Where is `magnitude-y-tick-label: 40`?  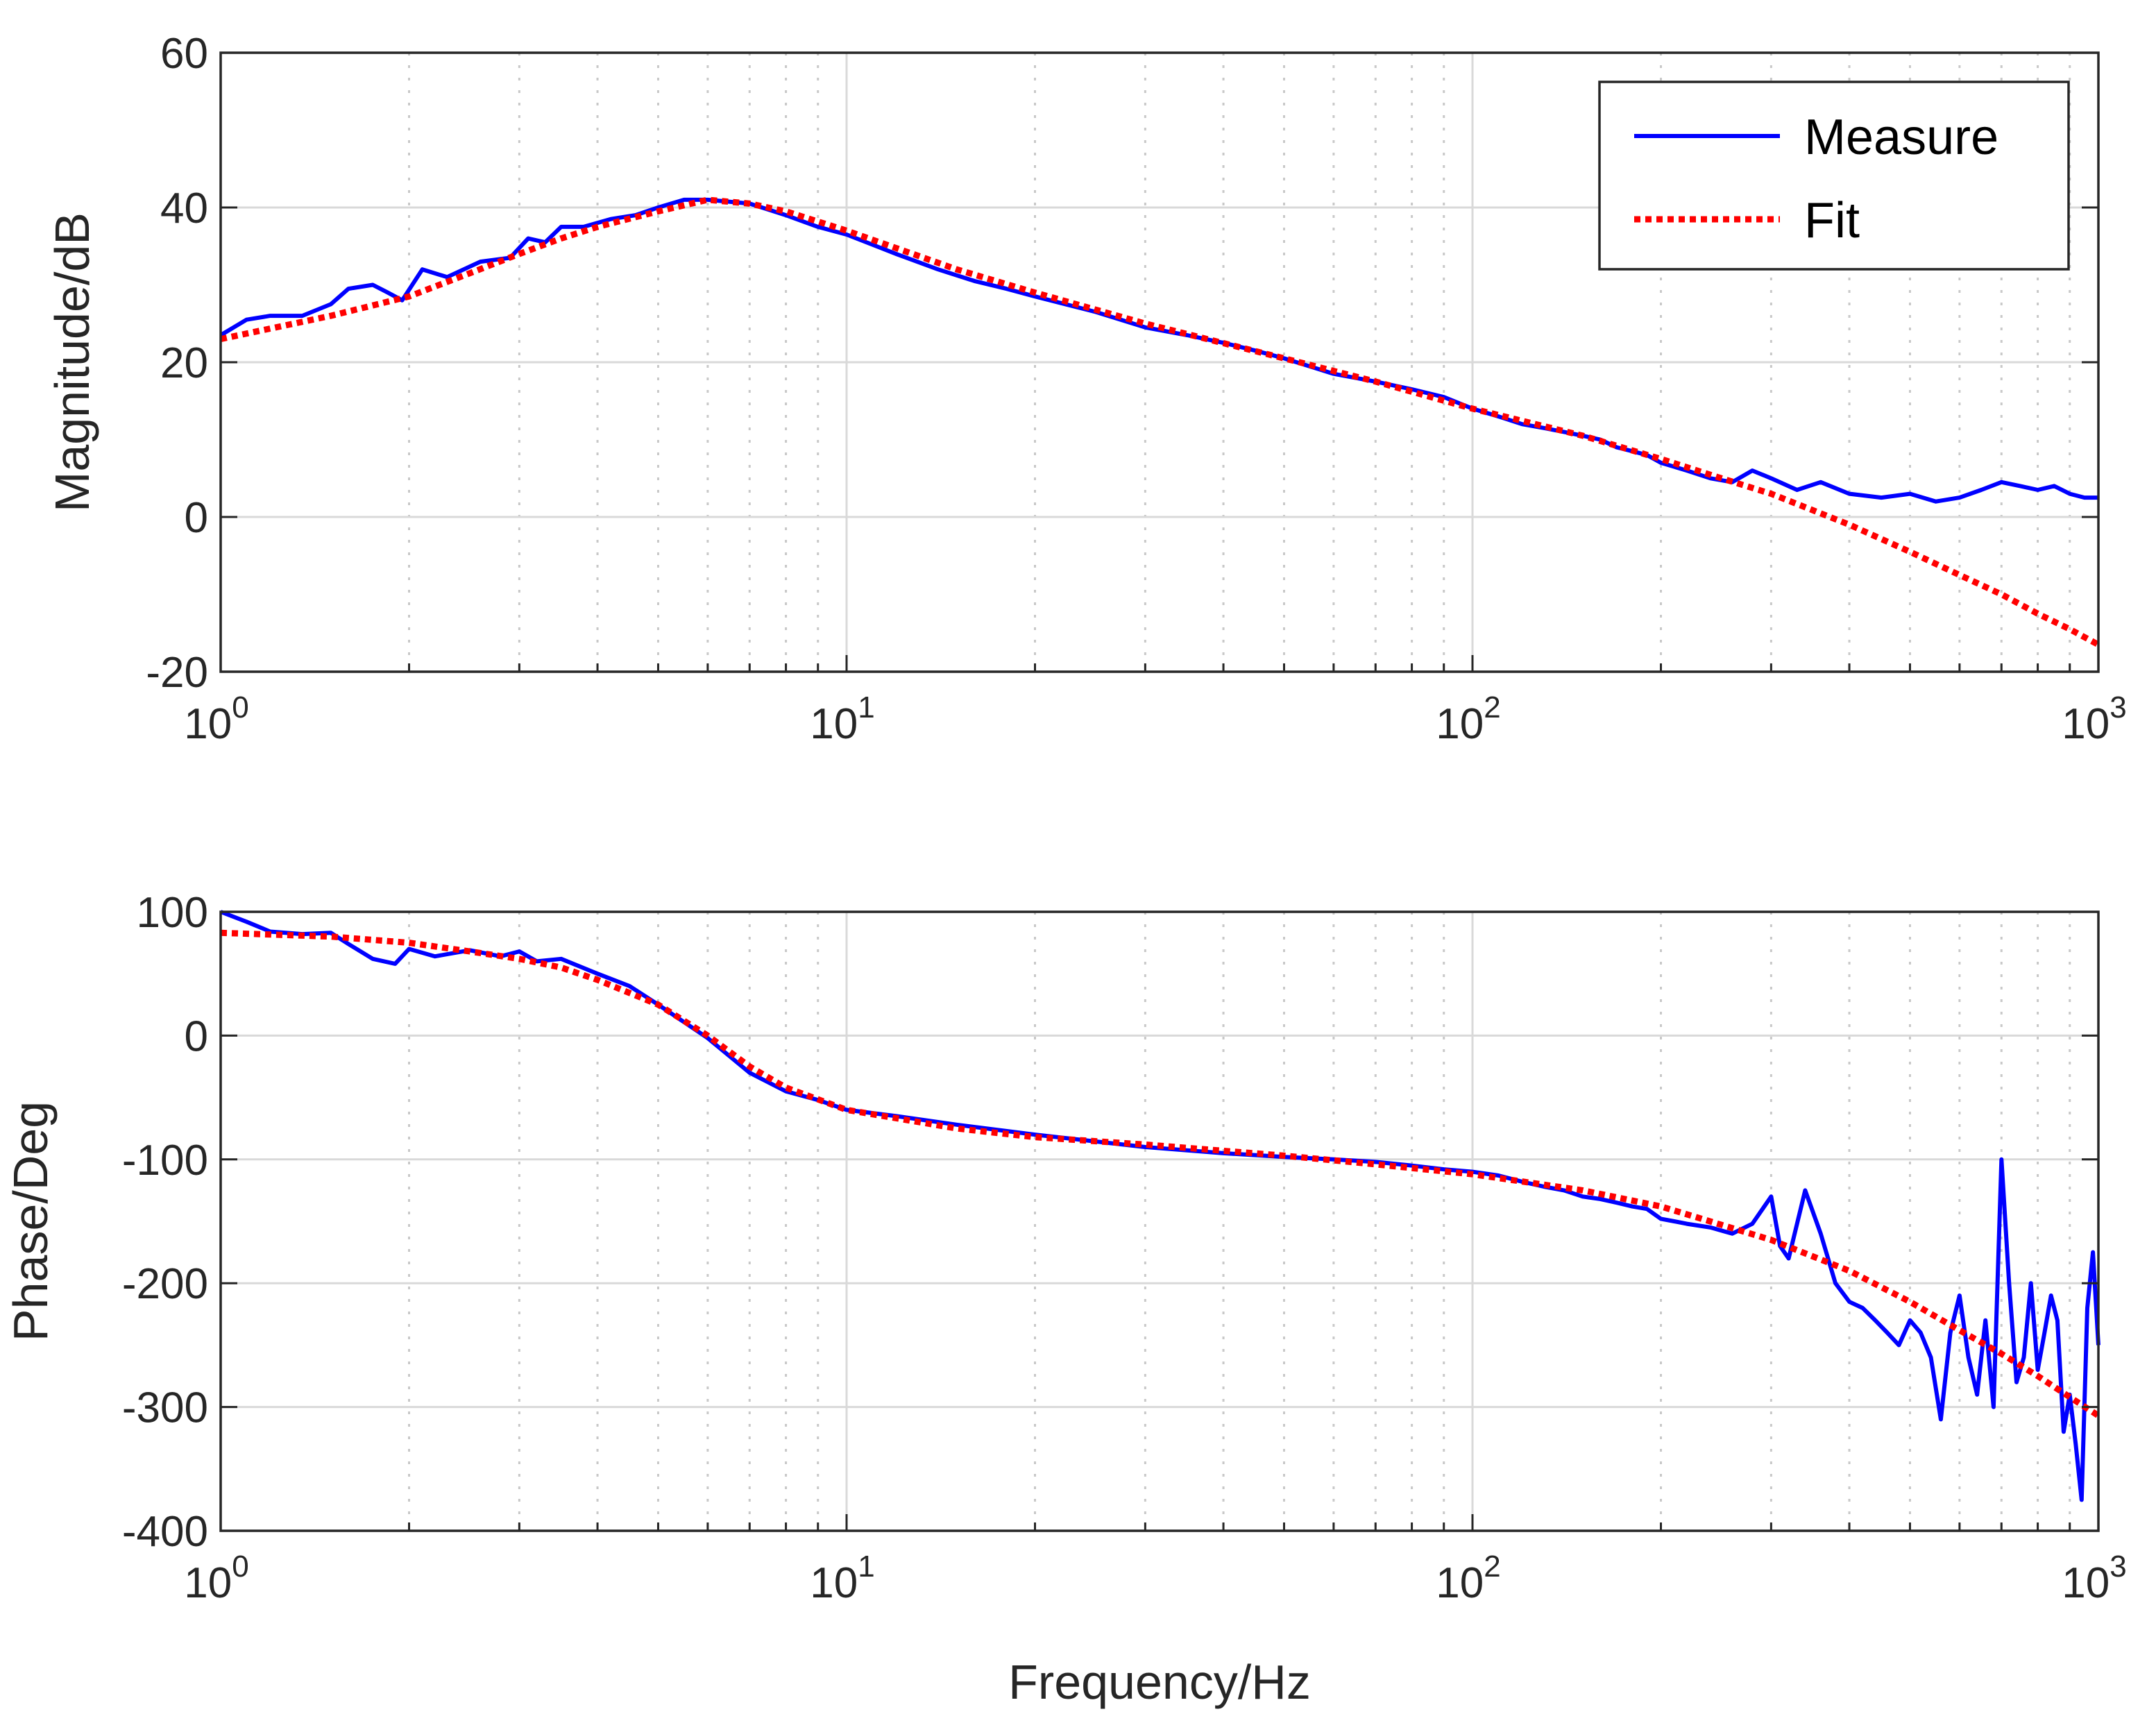
magnitude-y-tick-label: 40 is located at coordinates (184, 208).